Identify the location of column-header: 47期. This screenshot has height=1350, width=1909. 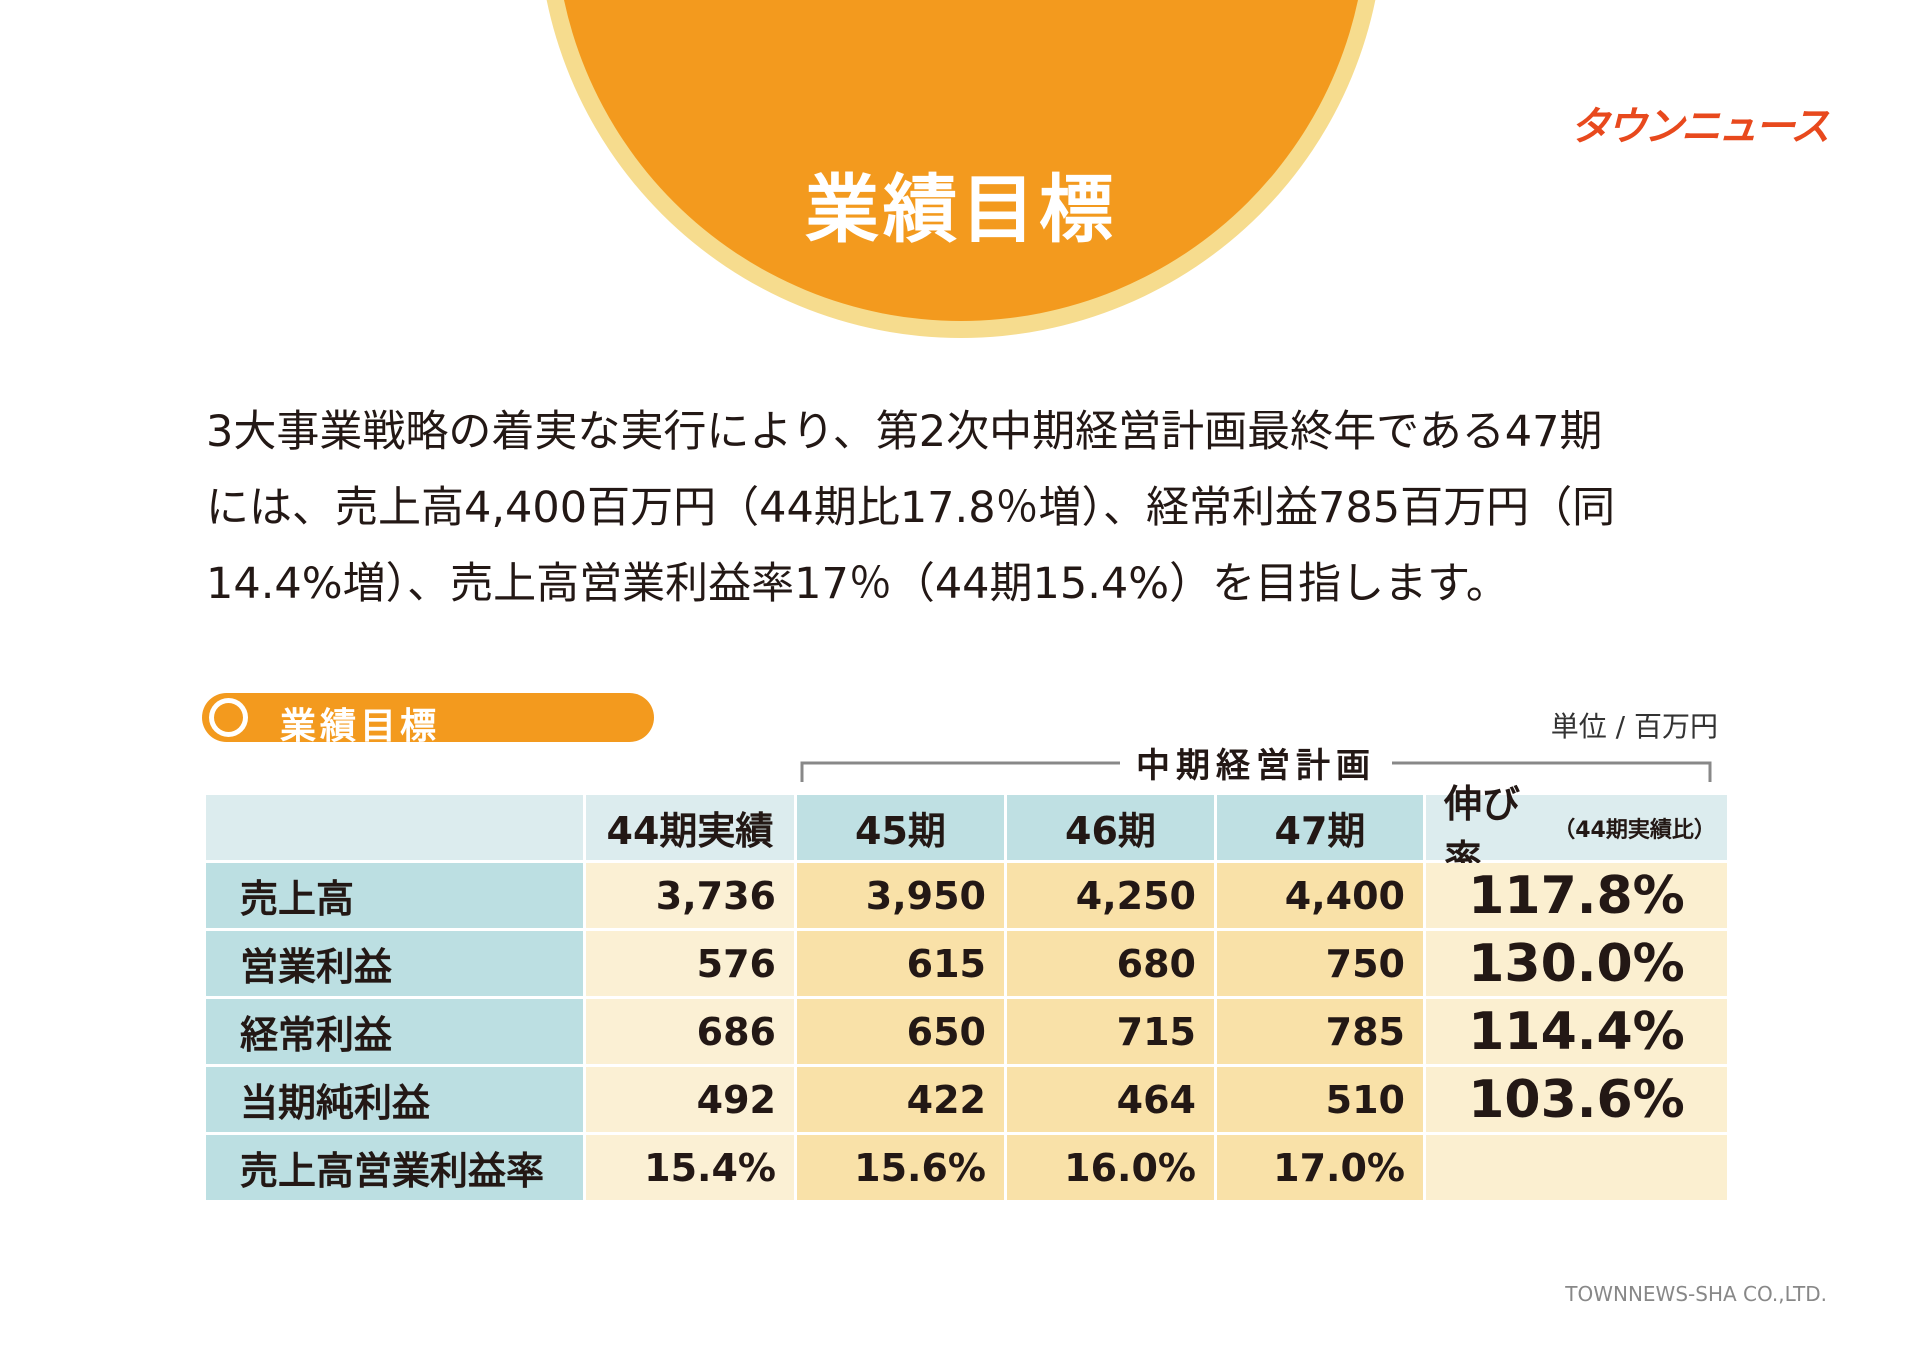
(1320, 827).